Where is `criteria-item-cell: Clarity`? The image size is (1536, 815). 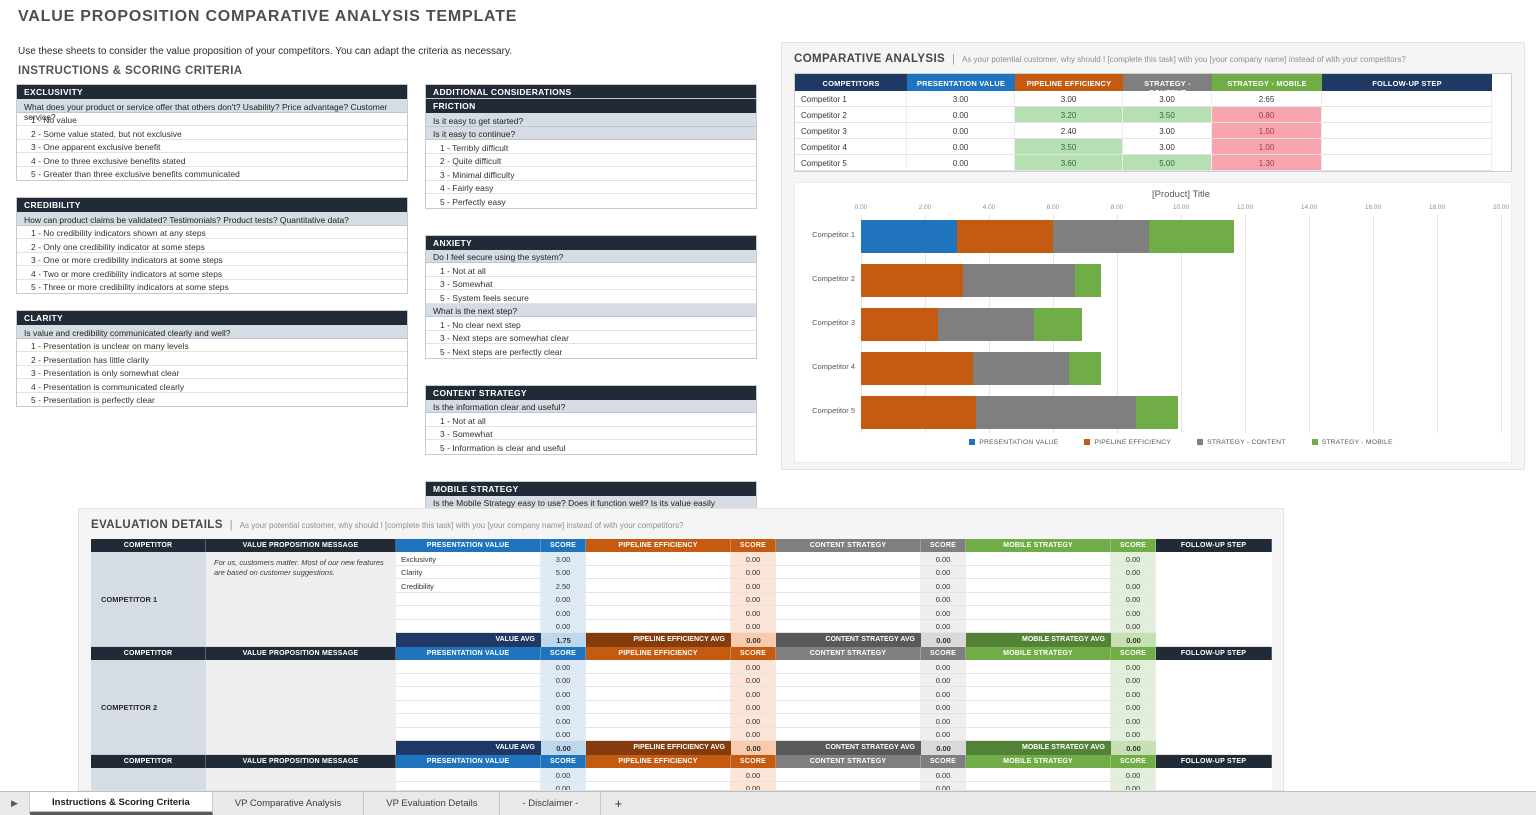
criteria-item-cell: Clarity is located at coordinates (468, 572).